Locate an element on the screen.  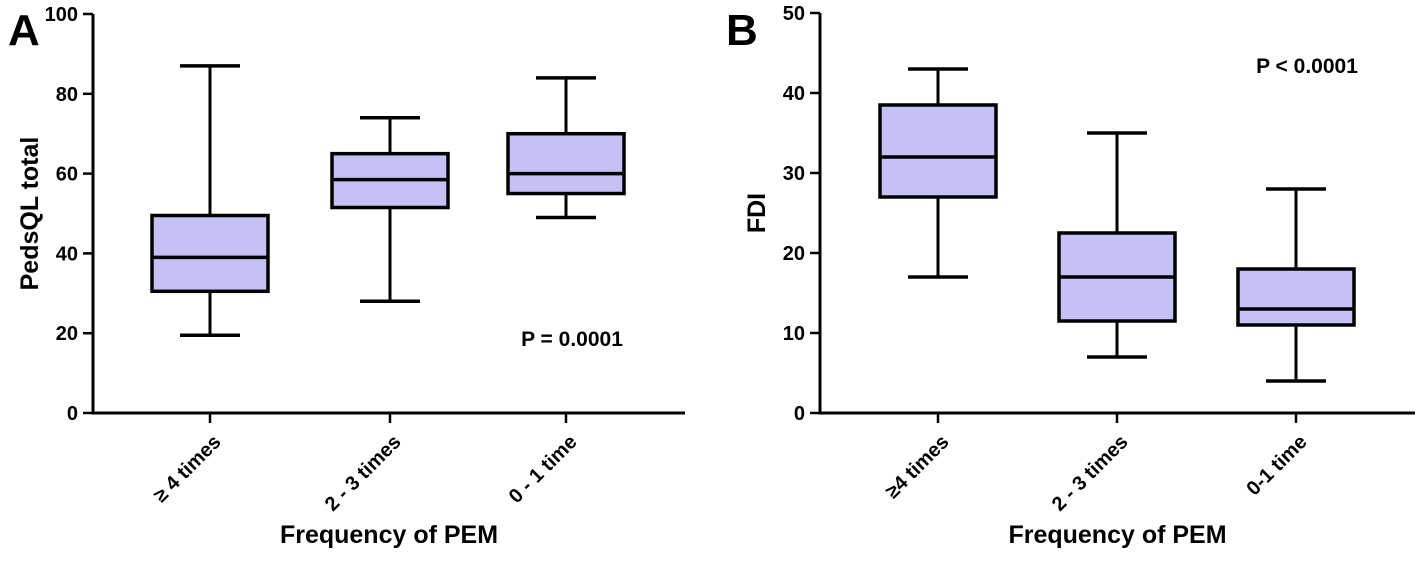
category-label: ≥4 times is located at coordinates (917, 467).